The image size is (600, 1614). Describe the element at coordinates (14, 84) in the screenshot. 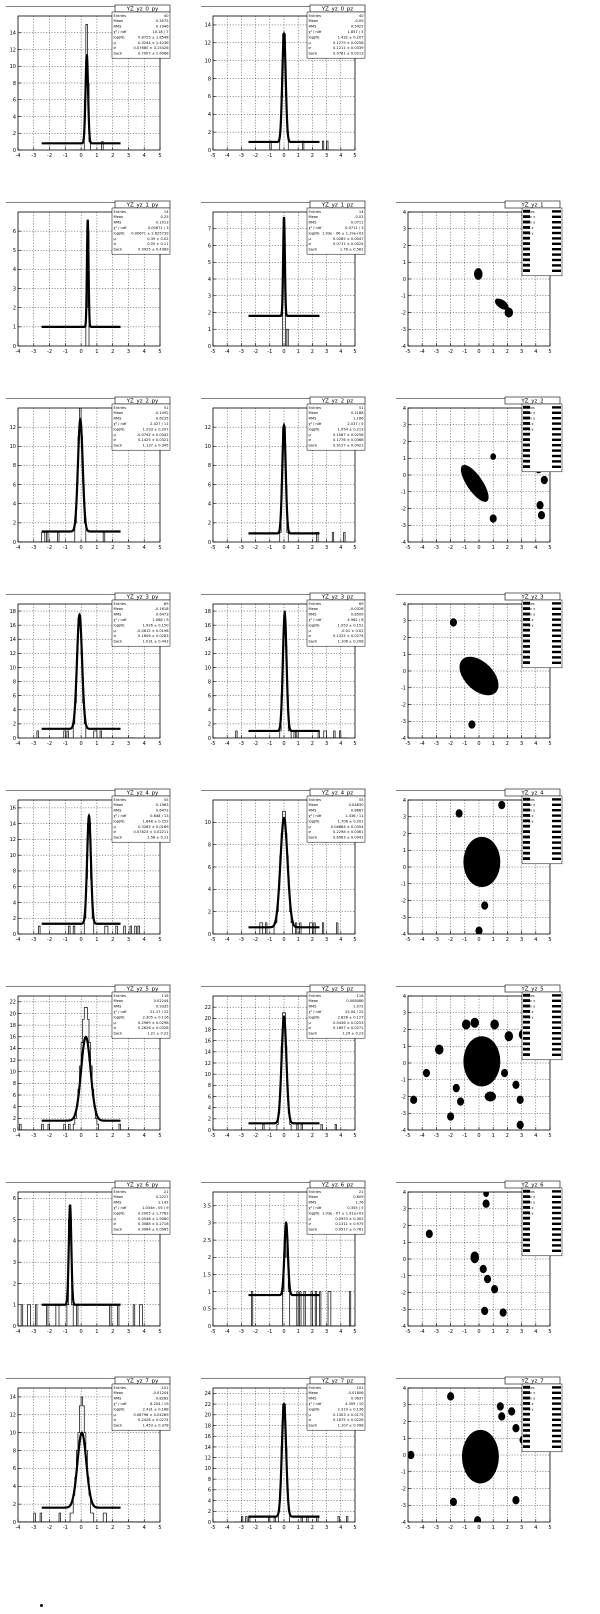

I see `y-tick-label: 8` at that location.